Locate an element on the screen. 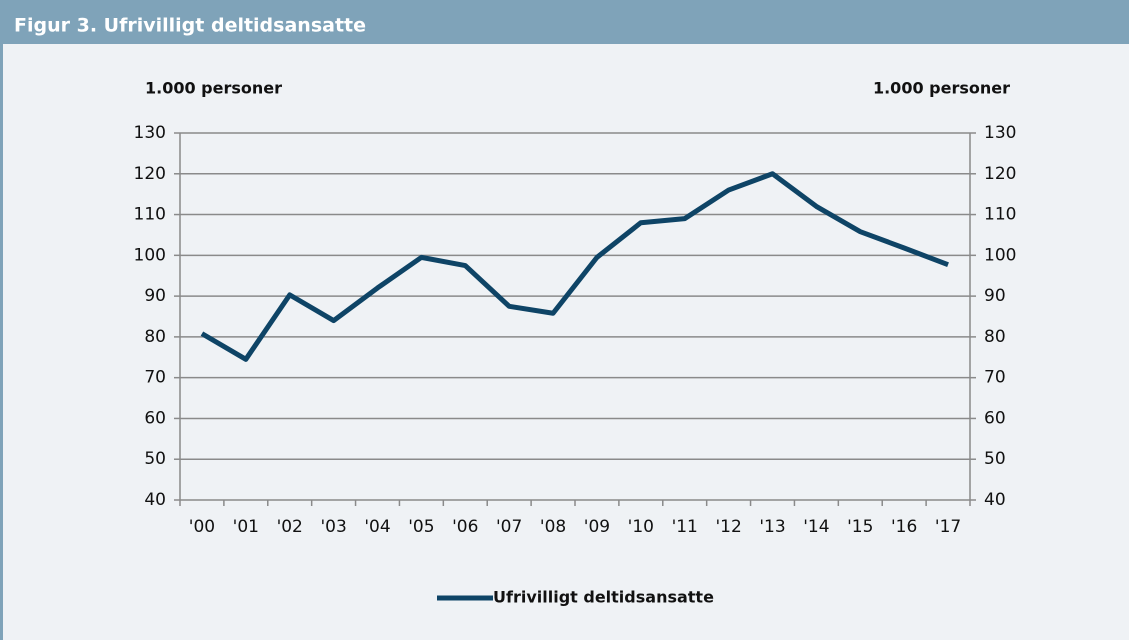 This screenshot has width=1129, height=640. x-tick-label: '10 is located at coordinates (641, 527).